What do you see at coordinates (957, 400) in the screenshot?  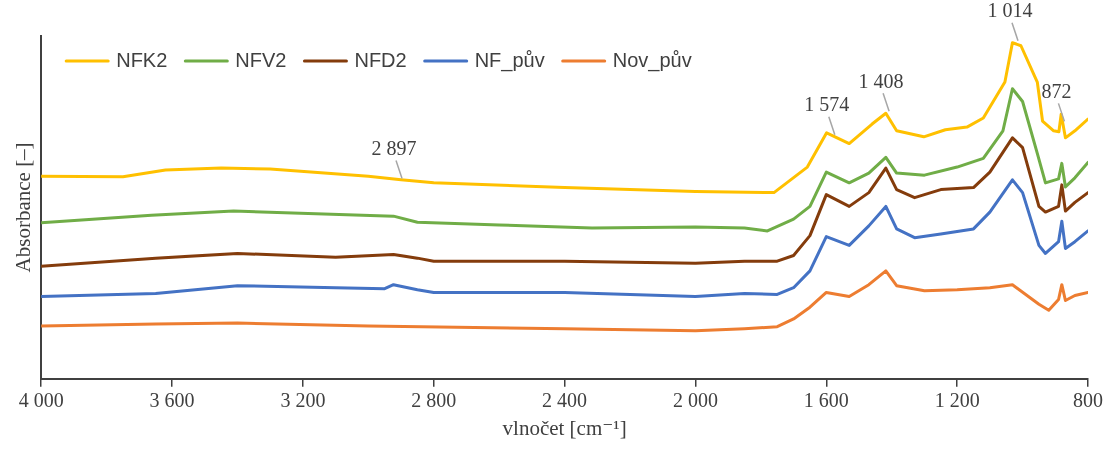 I see `x-tick-label: 1 200` at bounding box center [957, 400].